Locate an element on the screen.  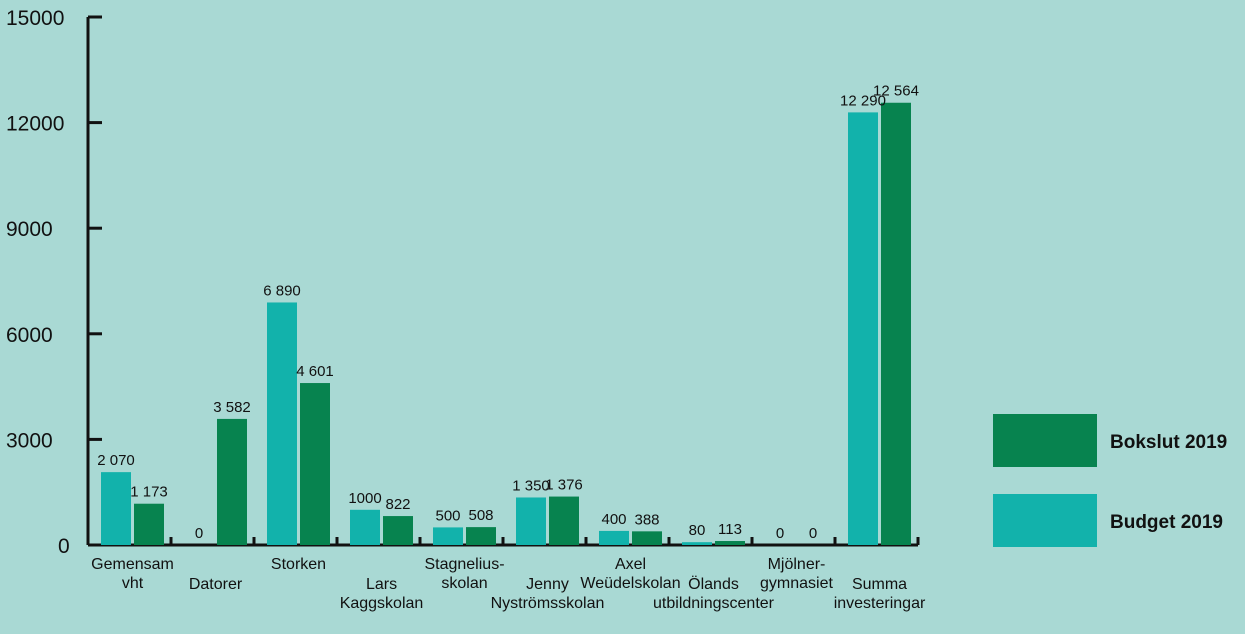
y-tick-label: 15000 is located at coordinates (35, 18).